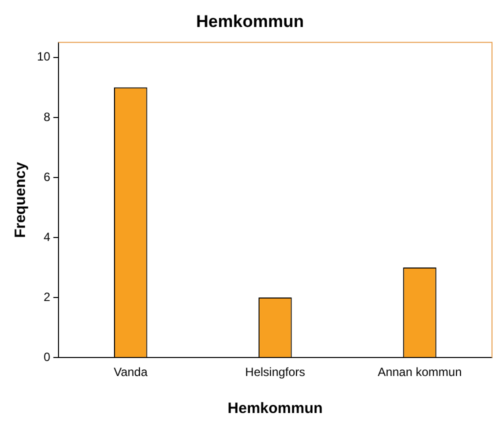  Describe the element at coordinates (131, 372) in the screenshot. I see `x-tick-label: Vanda` at that location.